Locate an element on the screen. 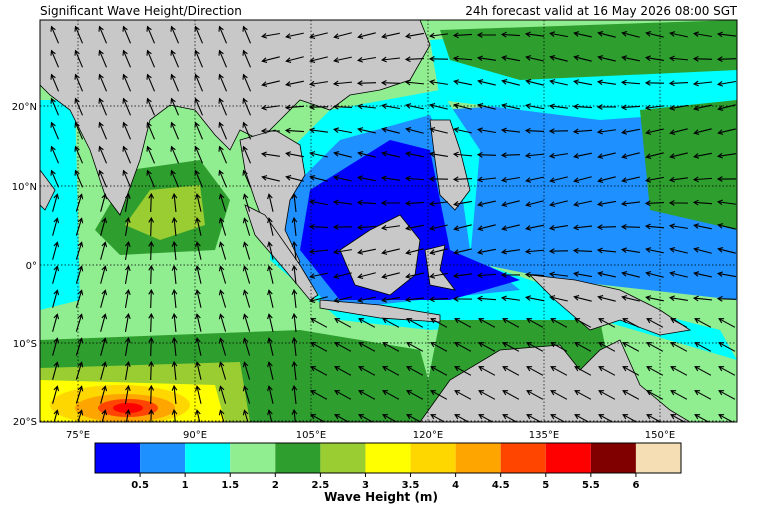 This screenshot has height=512, width=762. colorbar: 0.5 1 1.5 2 2.5 3 3.5 4 4.5 5 5.5 6 is located at coordinates (388, 466).